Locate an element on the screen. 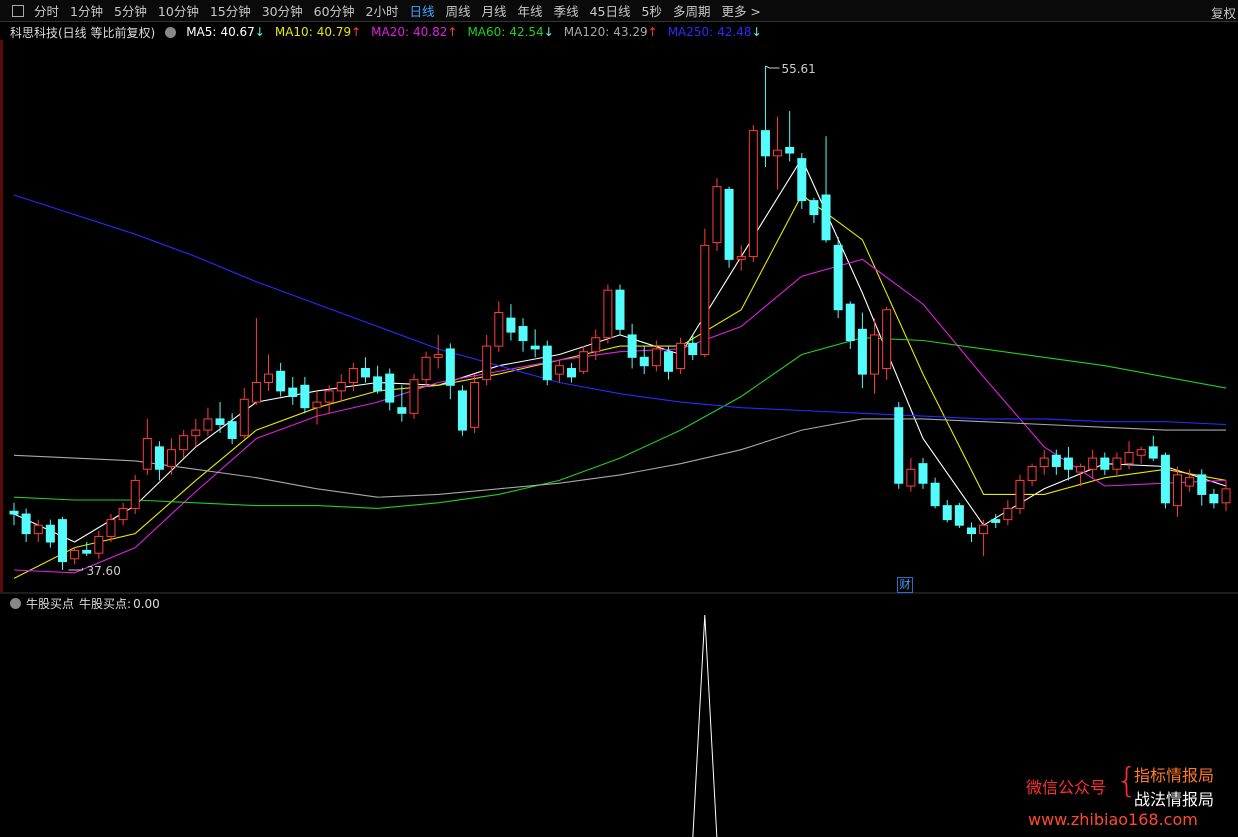 This screenshot has height=837, width=1238. period-tab: 5分钟 is located at coordinates (130, 11).